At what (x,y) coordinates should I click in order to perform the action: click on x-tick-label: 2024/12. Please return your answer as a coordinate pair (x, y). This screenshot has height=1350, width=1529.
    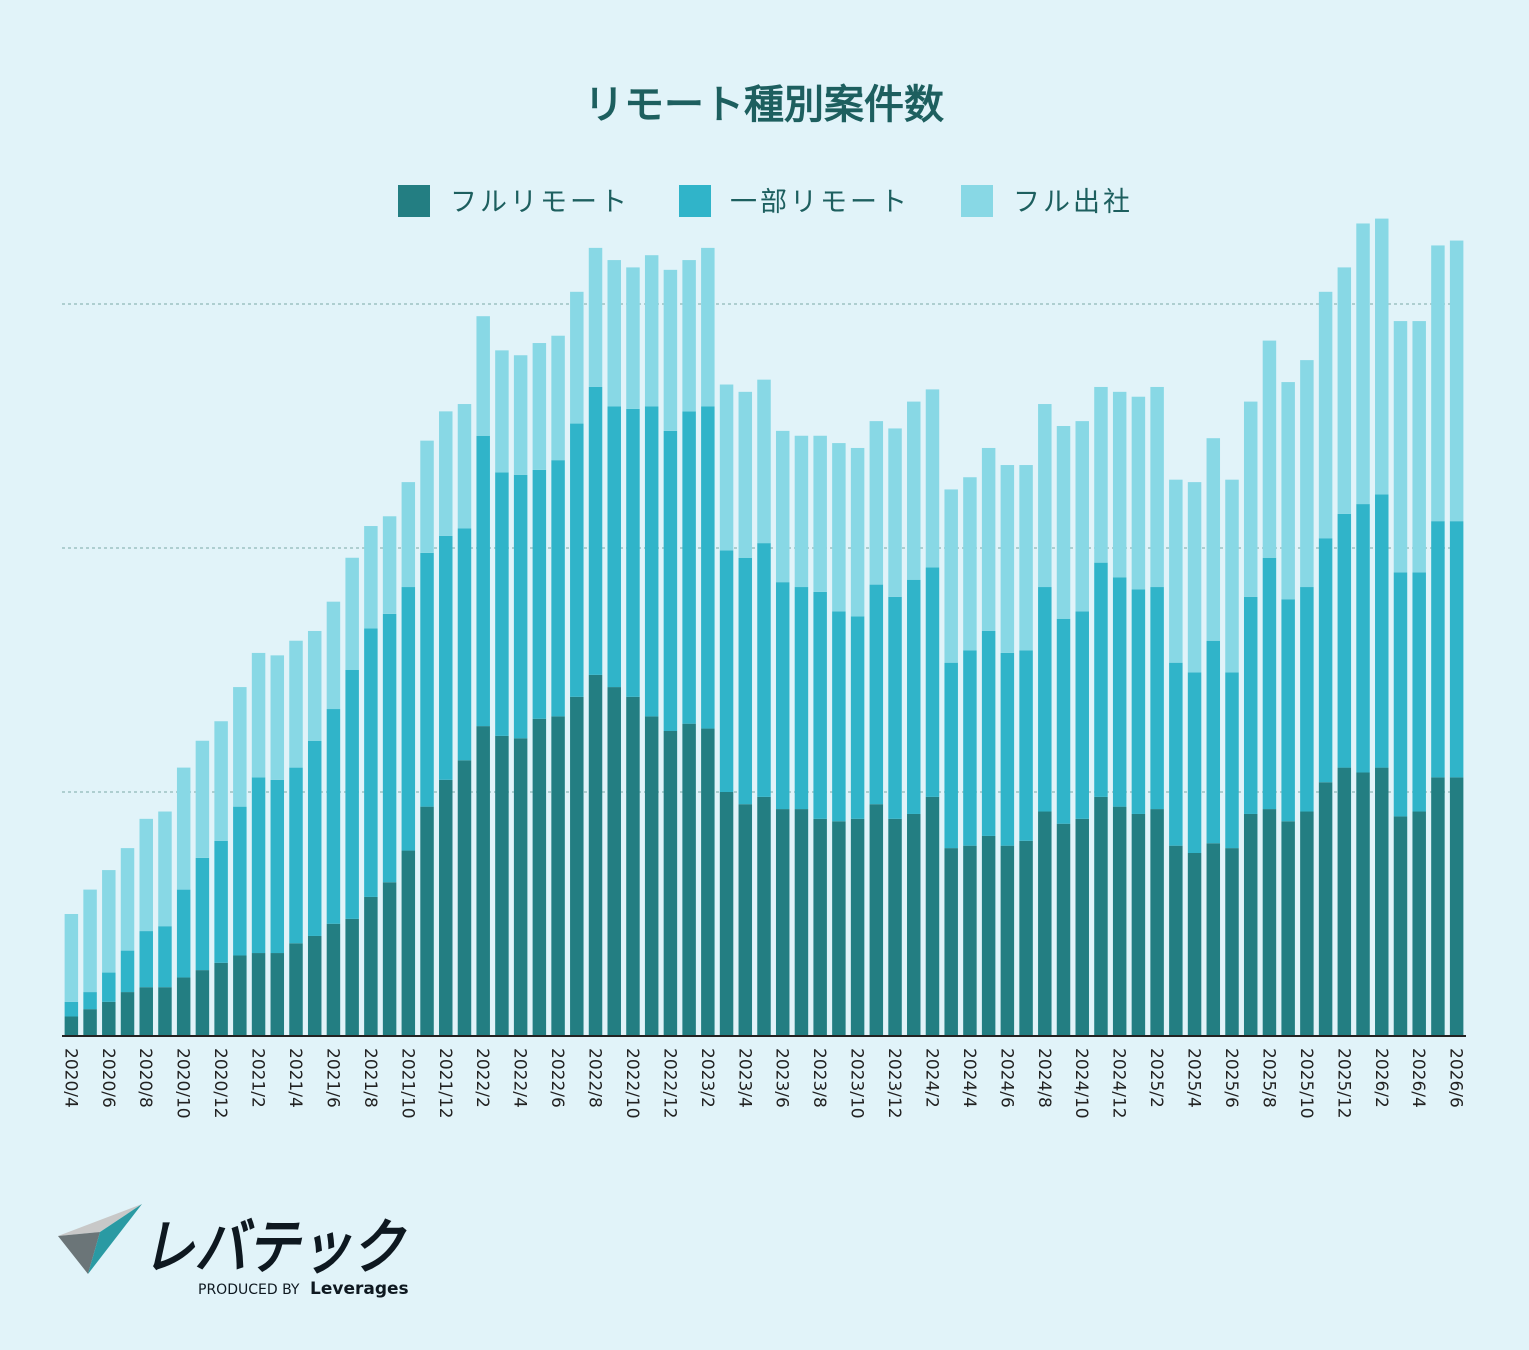
    Looking at the image, I should click on (1119, 1083).